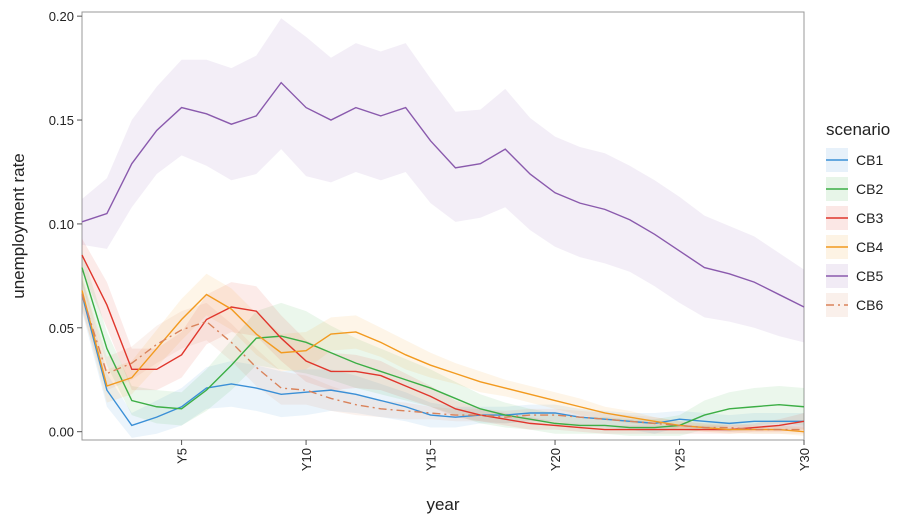  I want to click on y-tick-label: 0.15, so click(61, 120).